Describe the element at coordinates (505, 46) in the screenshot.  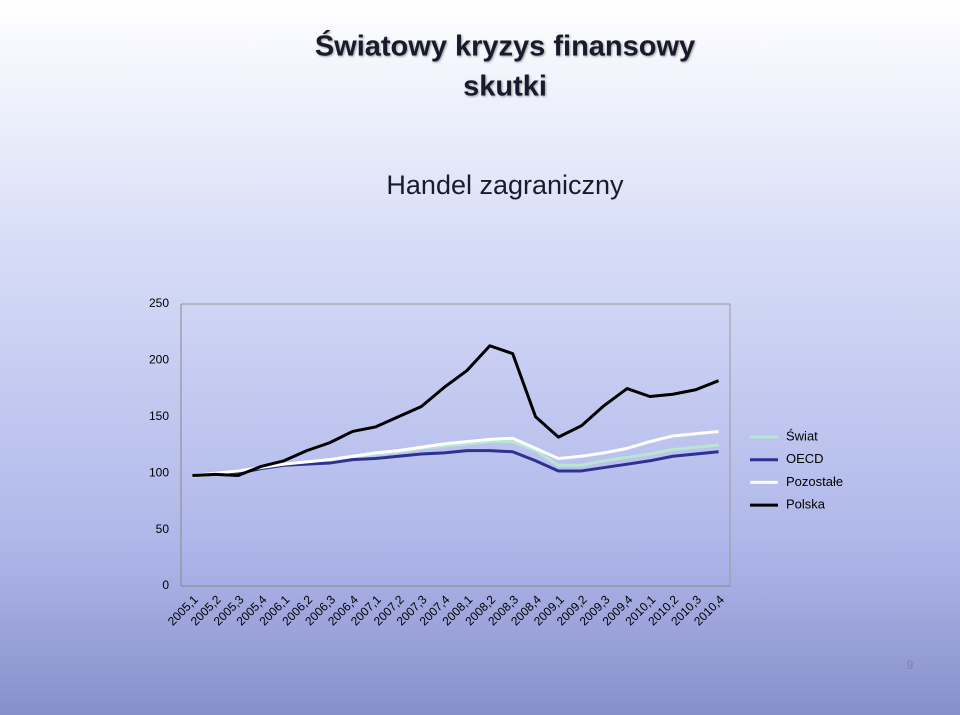
I see `slide-title: Światowy kryzys finansowy` at that location.